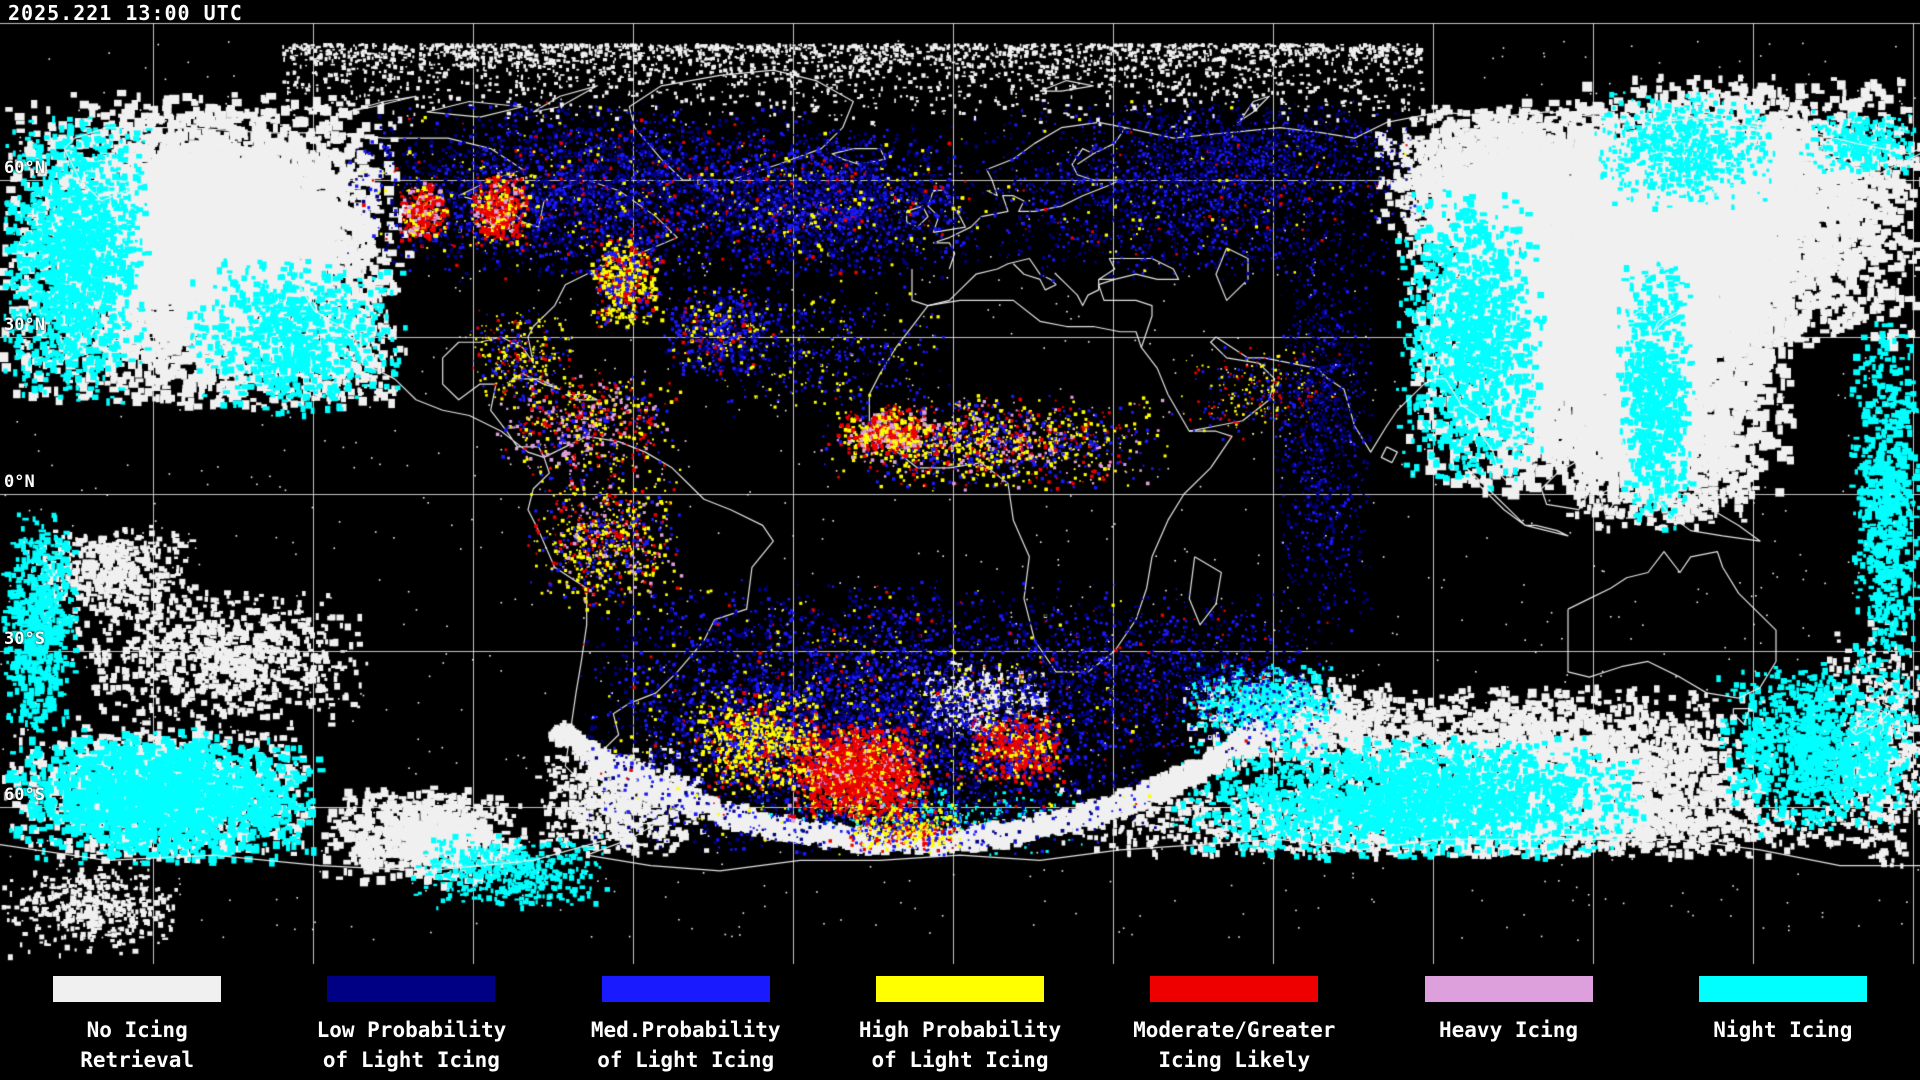 Image resolution: width=1920 pixels, height=1080 pixels. I want to click on latitude-label: 0°N, so click(19, 482).